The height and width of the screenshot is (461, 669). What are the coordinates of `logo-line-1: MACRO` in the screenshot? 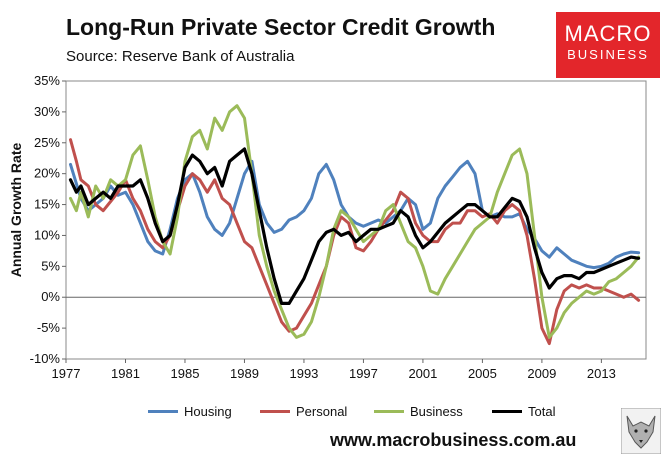 It's located at (608, 33).